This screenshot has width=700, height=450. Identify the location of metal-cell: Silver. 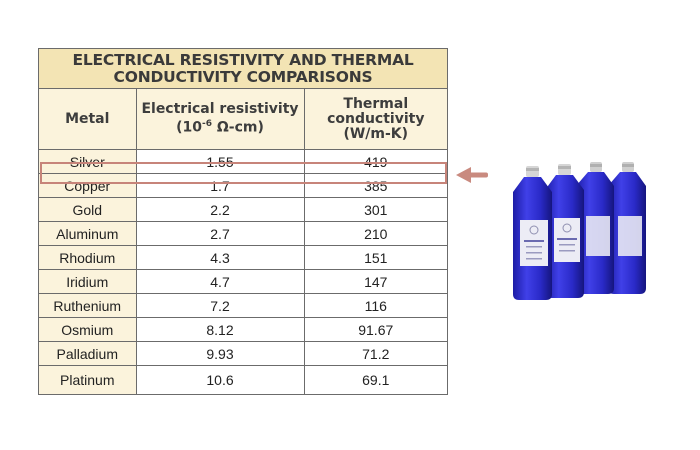
(88, 161).